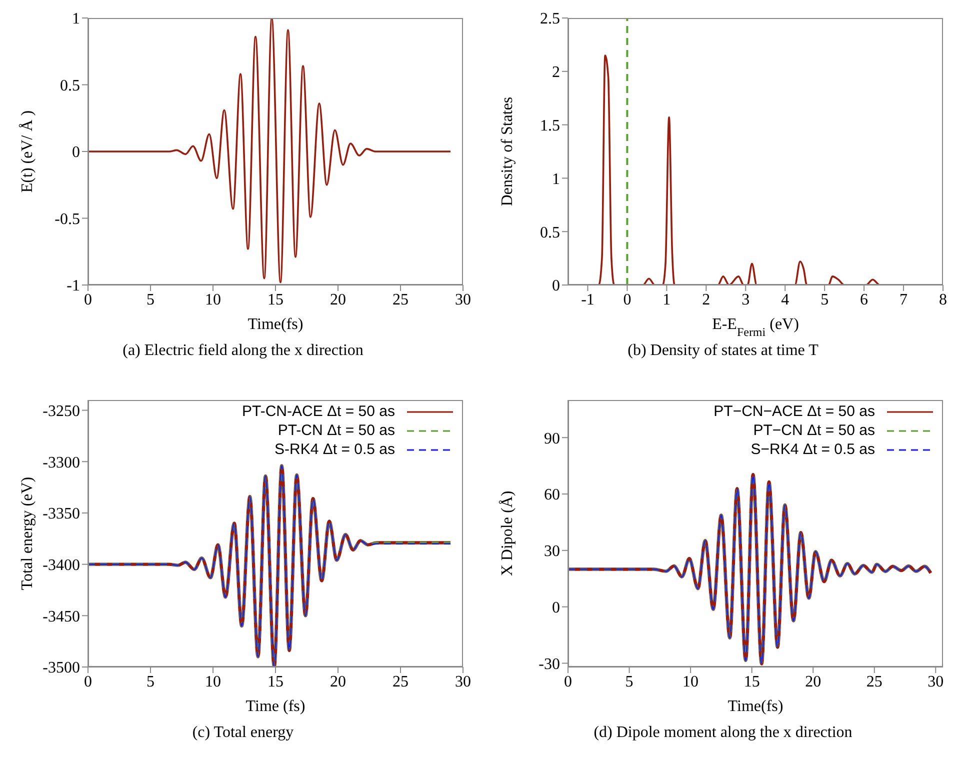 This screenshot has width=979, height=782. What do you see at coordinates (706, 299) in the screenshot?
I see `x-tick-label: 2` at bounding box center [706, 299].